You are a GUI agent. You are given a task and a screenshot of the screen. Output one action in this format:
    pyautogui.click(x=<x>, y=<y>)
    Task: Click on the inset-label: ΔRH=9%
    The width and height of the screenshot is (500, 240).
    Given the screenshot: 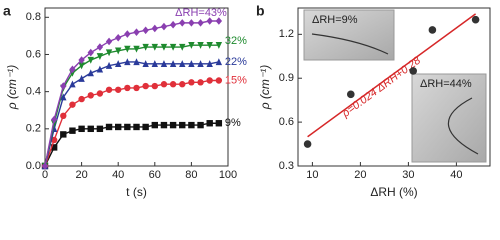 What is the action you would take?
    pyautogui.click(x=335, y=20)
    